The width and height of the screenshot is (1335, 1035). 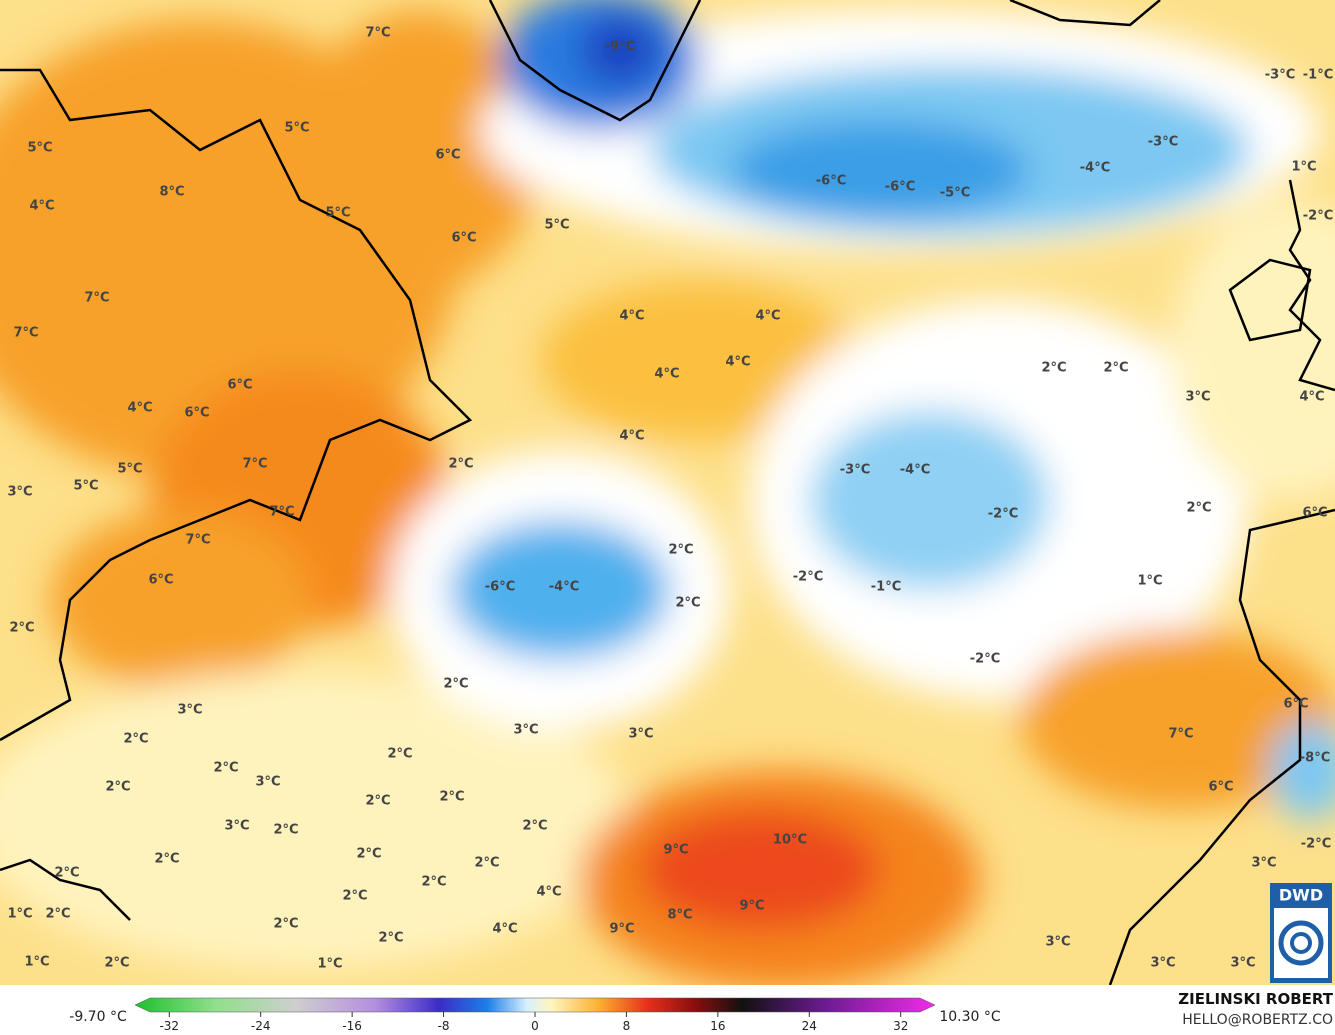 I want to click on temperature-label: -9°C, so click(x=620, y=47).